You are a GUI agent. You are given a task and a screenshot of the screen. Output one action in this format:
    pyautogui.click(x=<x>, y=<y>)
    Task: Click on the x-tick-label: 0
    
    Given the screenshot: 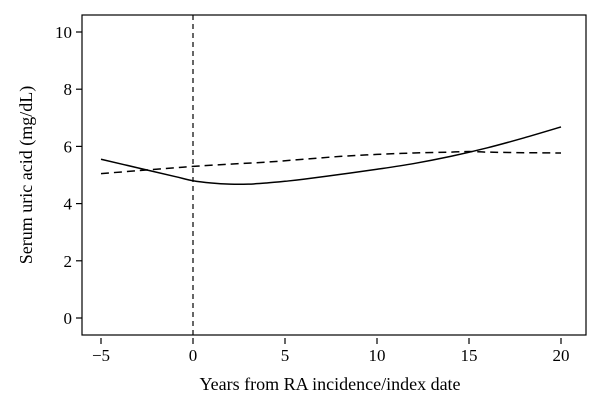 What is the action you would take?
    pyautogui.click(x=193, y=355)
    